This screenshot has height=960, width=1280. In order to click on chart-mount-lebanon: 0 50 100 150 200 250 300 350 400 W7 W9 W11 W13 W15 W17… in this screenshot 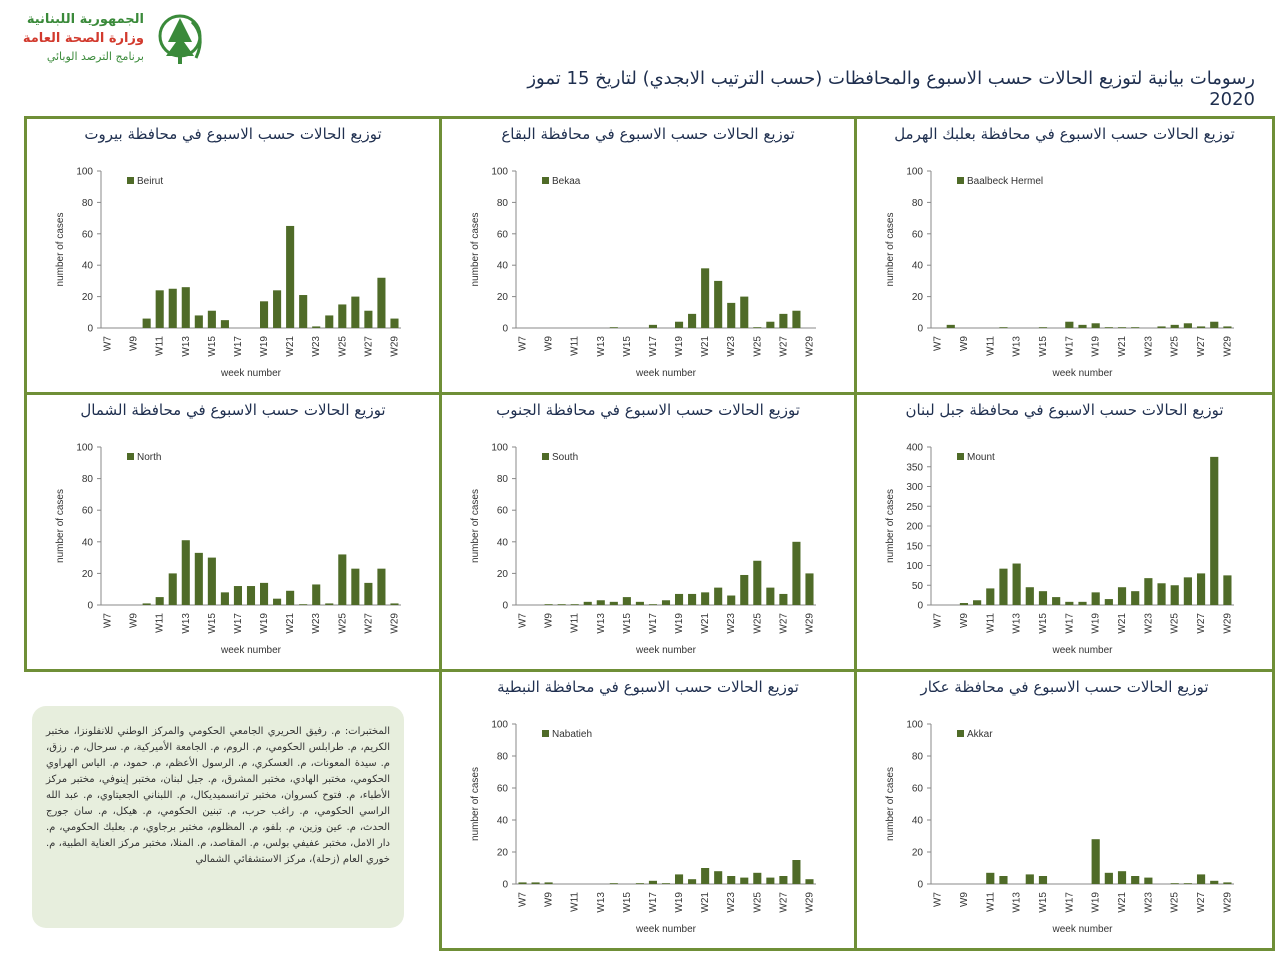, I will do `click(1059, 549)`.